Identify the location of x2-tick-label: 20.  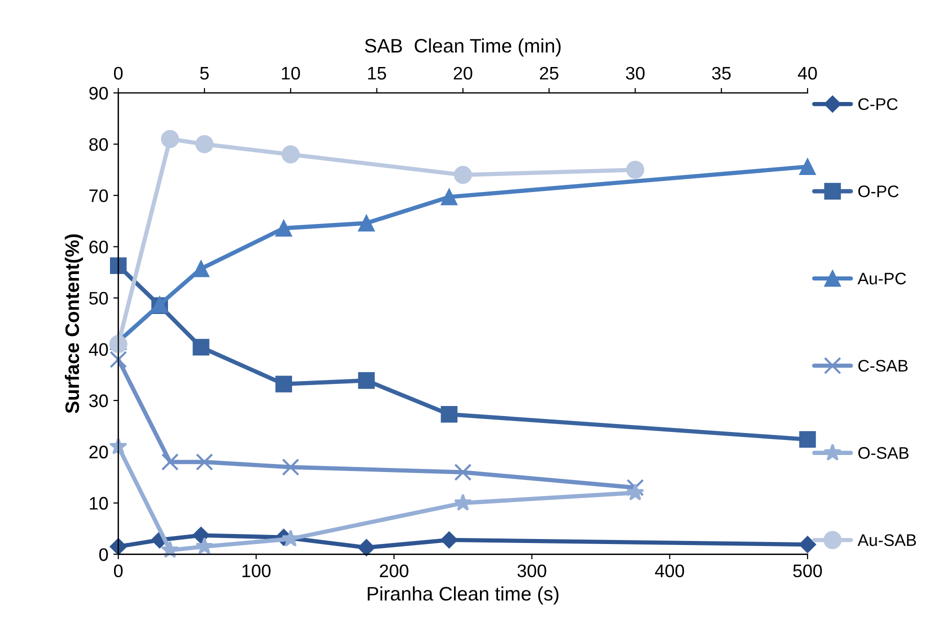
(463, 73).